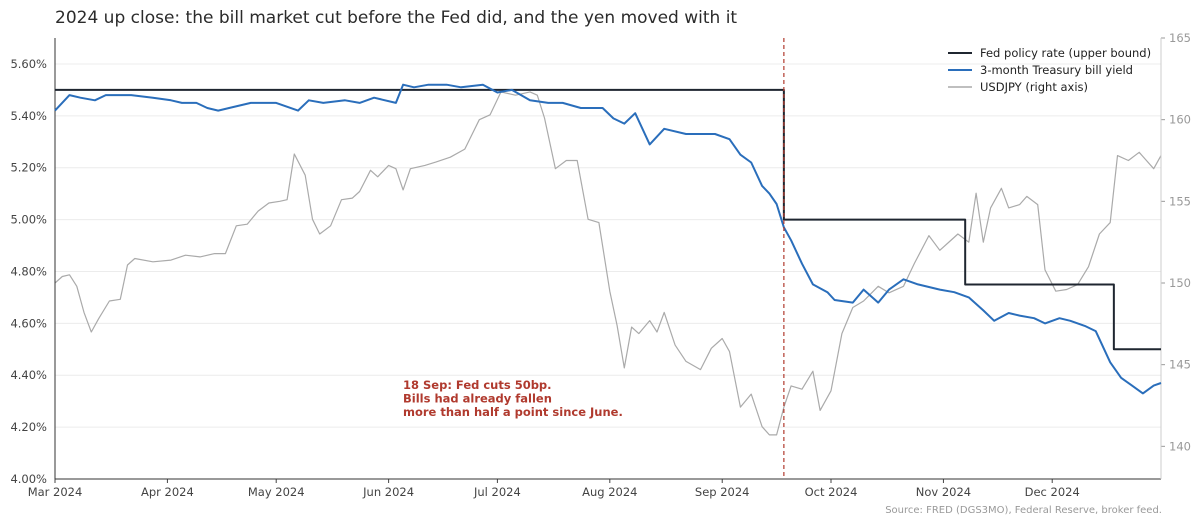  I want to click on annotation-line: more than half a point since June., so click(513, 412).